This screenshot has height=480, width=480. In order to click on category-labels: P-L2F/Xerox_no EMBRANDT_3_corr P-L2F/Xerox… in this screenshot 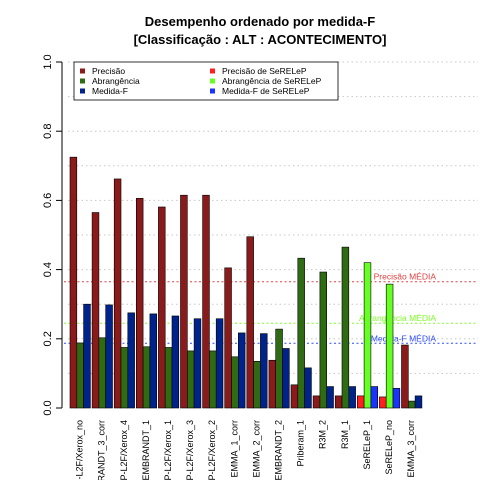, I will do `click(246, 450)`.